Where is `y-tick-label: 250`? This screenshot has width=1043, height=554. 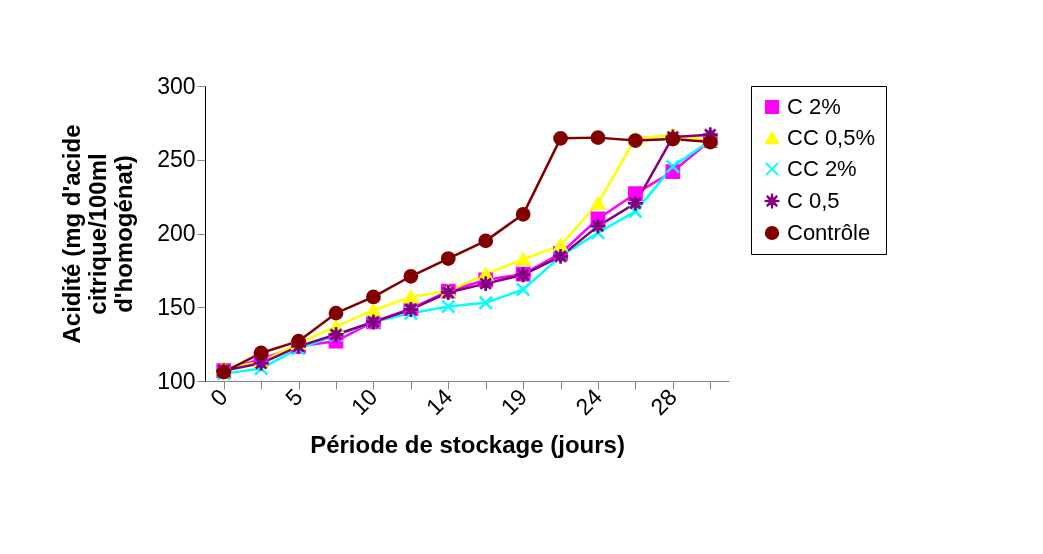 y-tick-label: 250 is located at coordinates (176, 159).